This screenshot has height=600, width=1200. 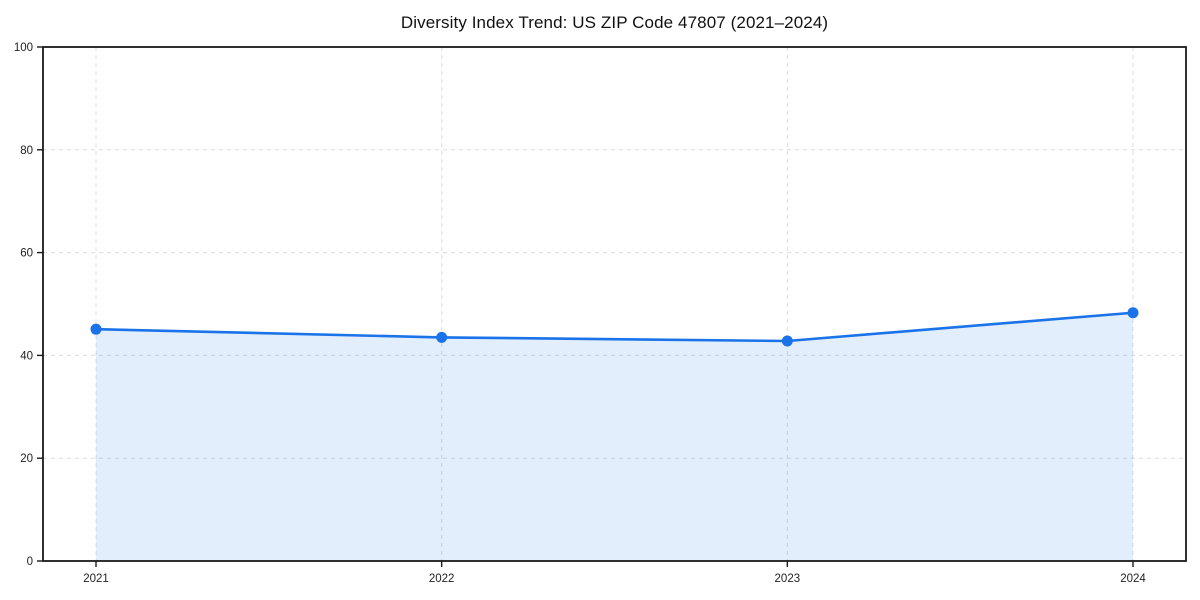 I want to click on data-point-2022, so click(x=442, y=337).